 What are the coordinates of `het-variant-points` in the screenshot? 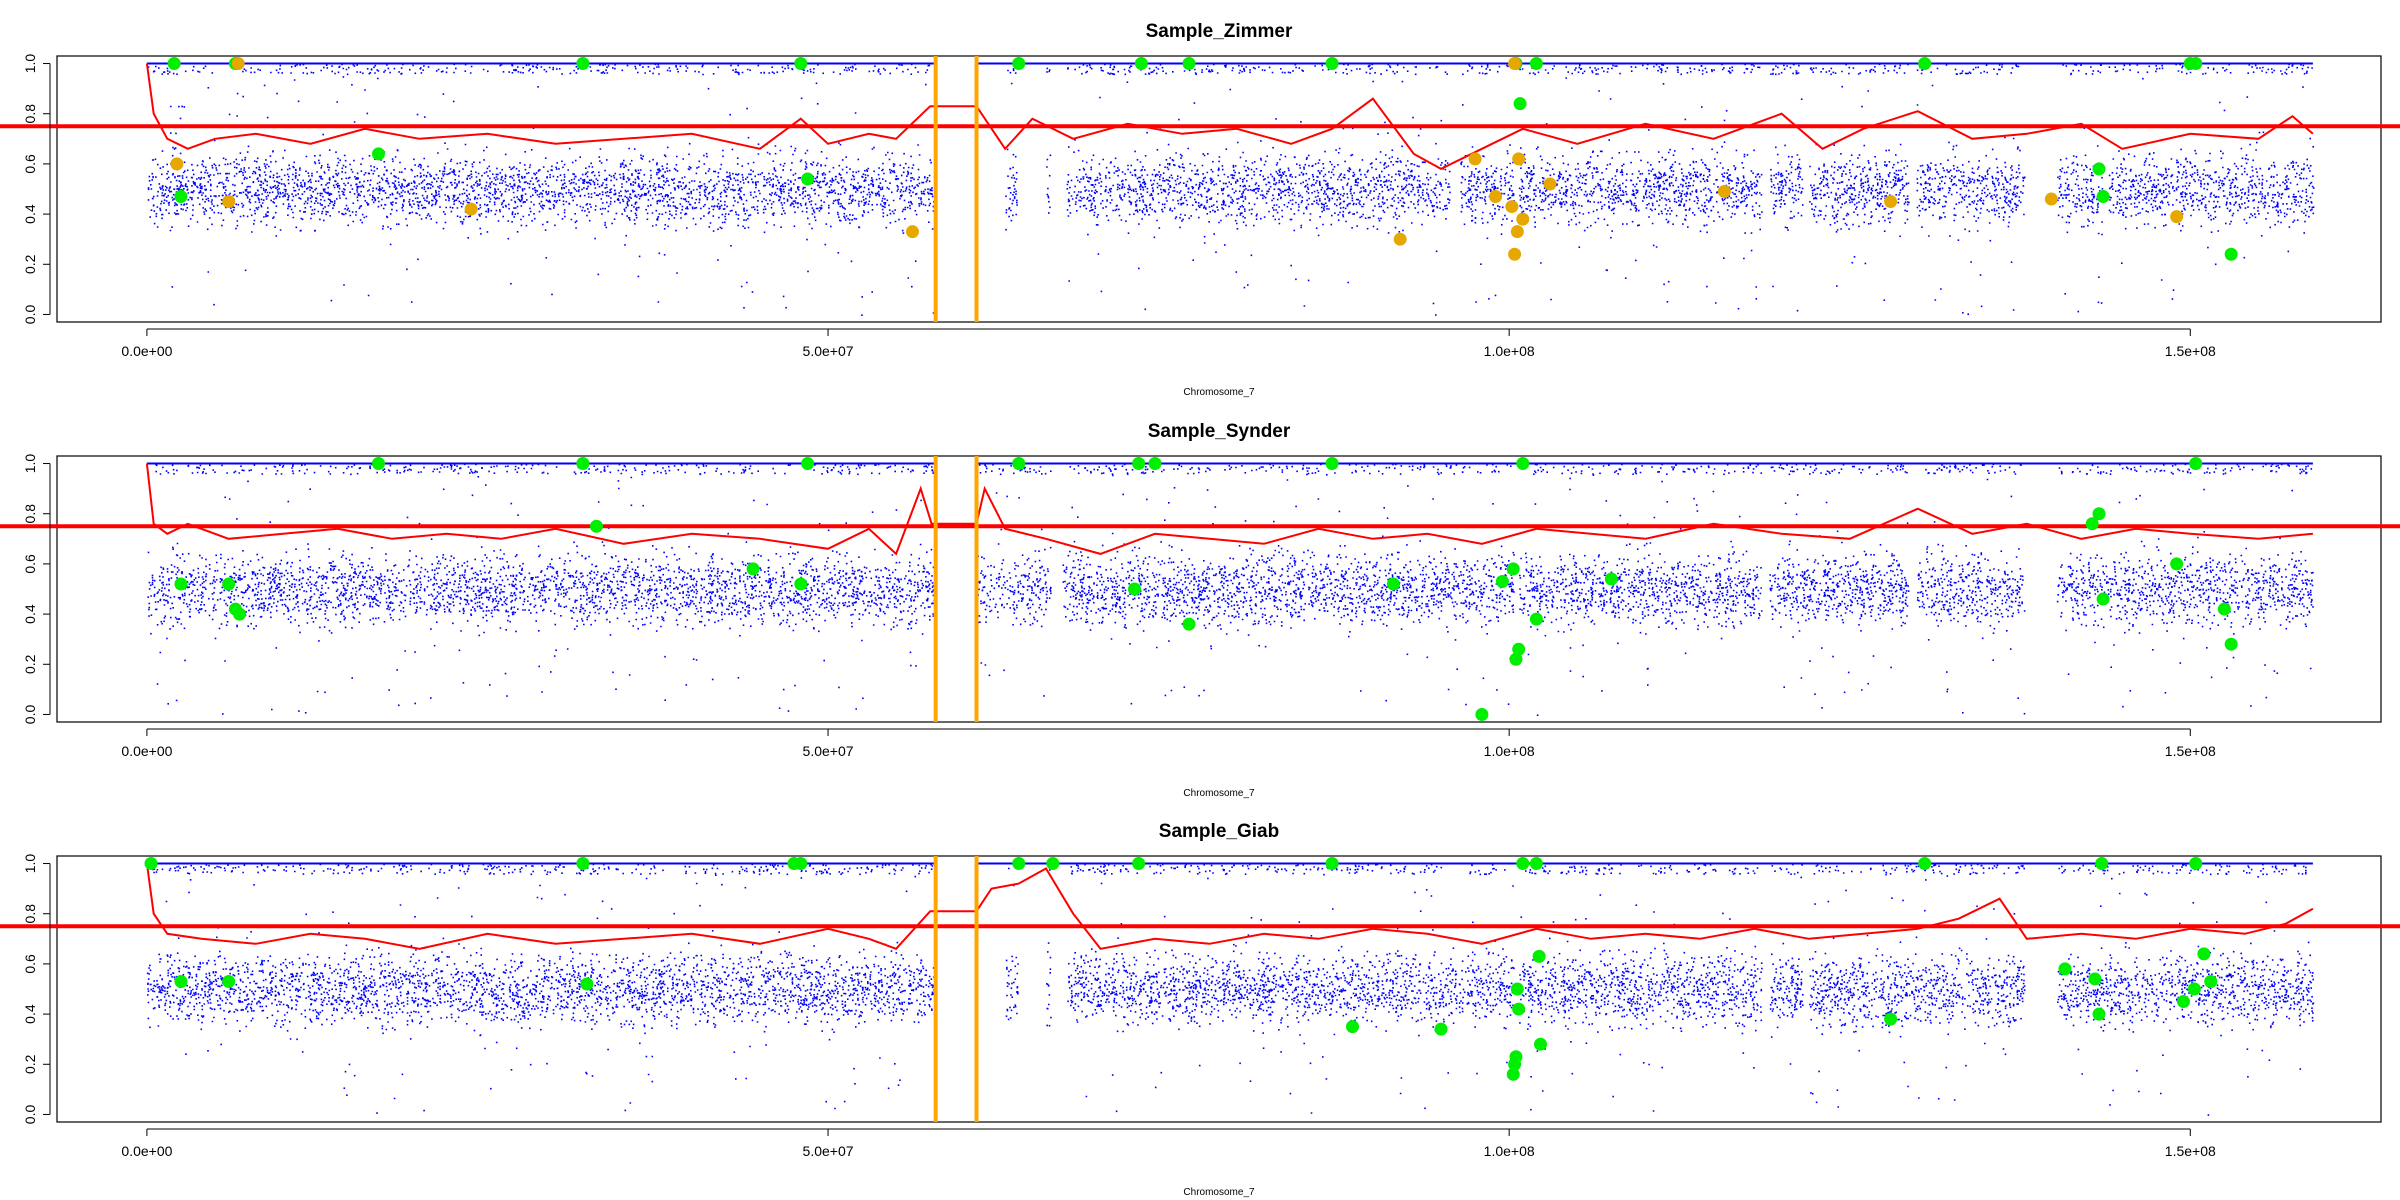 It's located at (1230, 590).